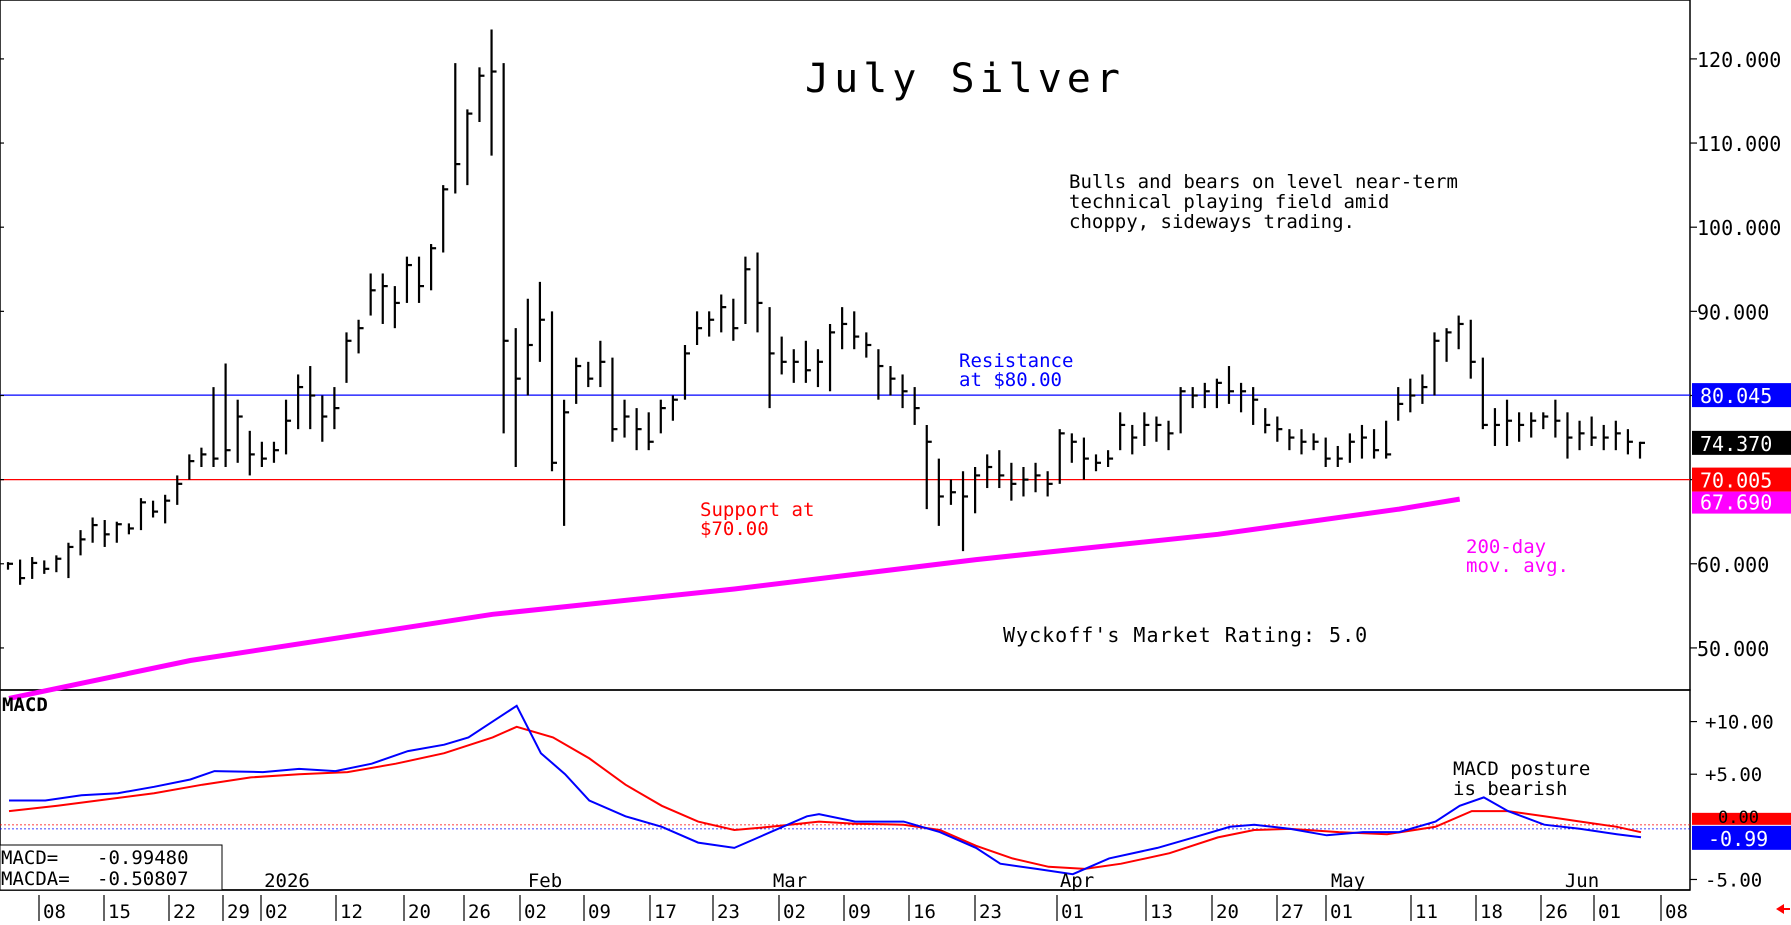  Describe the element at coordinates (665, 912) in the screenshot. I see `week-label: 17` at that location.